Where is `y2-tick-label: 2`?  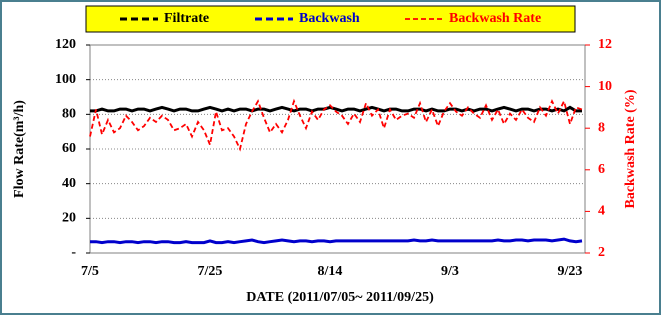
y2-tick-label: 2 is located at coordinates (601, 252).